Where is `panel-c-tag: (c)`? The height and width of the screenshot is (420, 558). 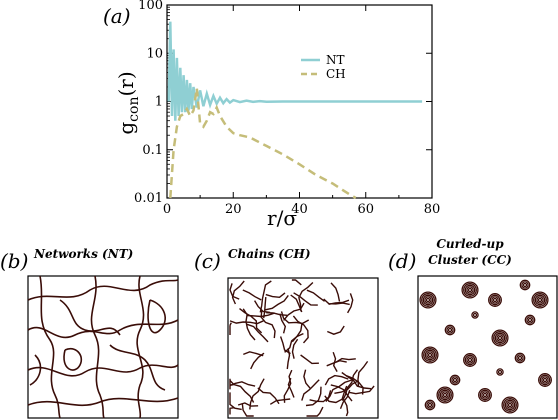 panel-c-tag: (c) is located at coordinates (207, 261).